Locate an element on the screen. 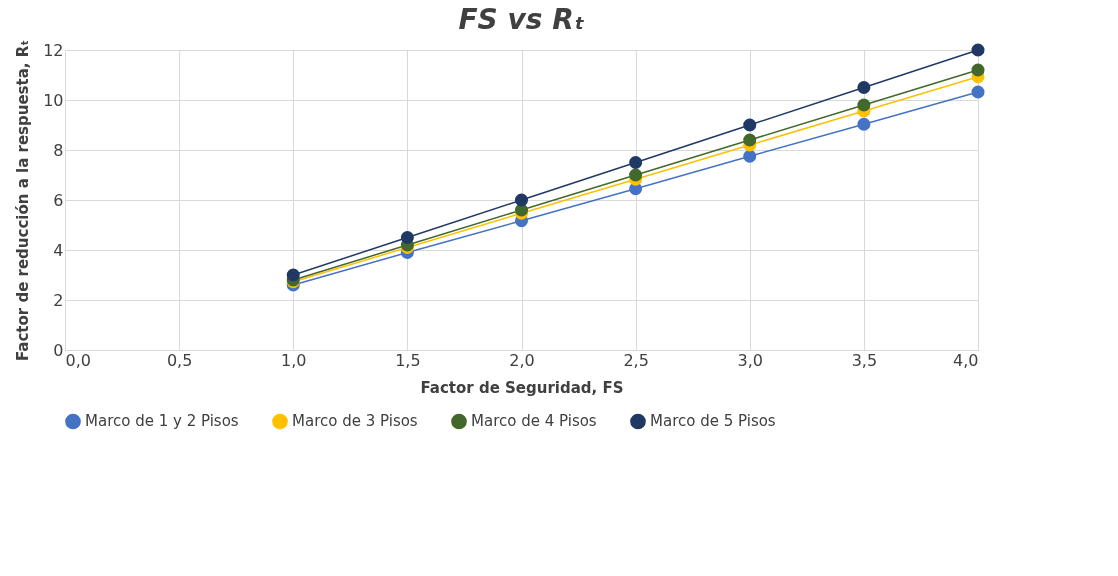 Image resolution: width=1118 pixels, height=576 pixels. x-tick-label: 2,5 is located at coordinates (636, 360).